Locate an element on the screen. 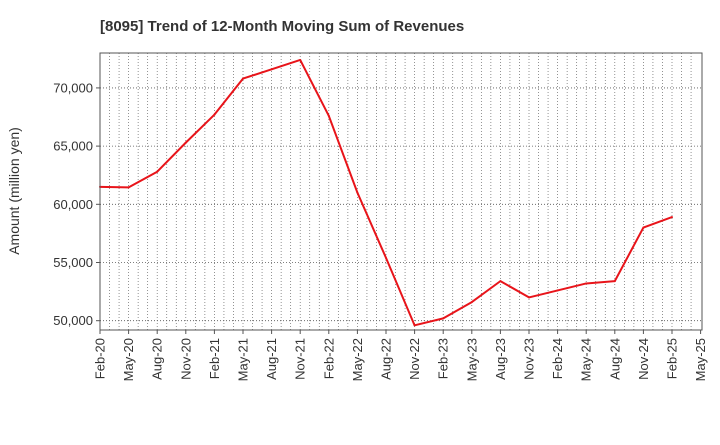 Image resolution: width=720 pixels, height=445 pixels. x-tick-label: Nov-21 is located at coordinates (300, 359).